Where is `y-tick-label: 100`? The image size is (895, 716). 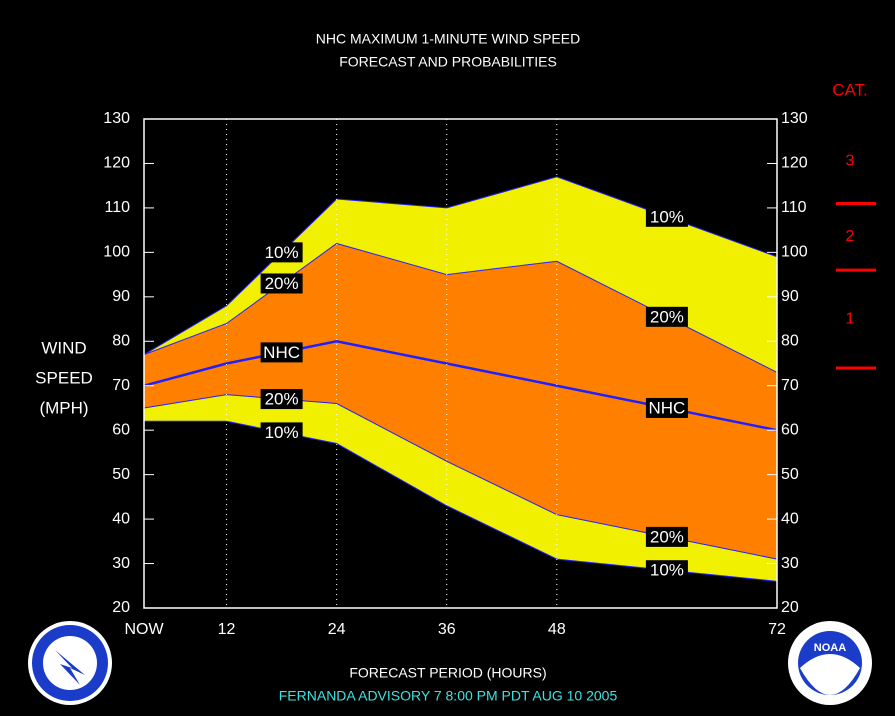 y-tick-label: 100 is located at coordinates (116, 252).